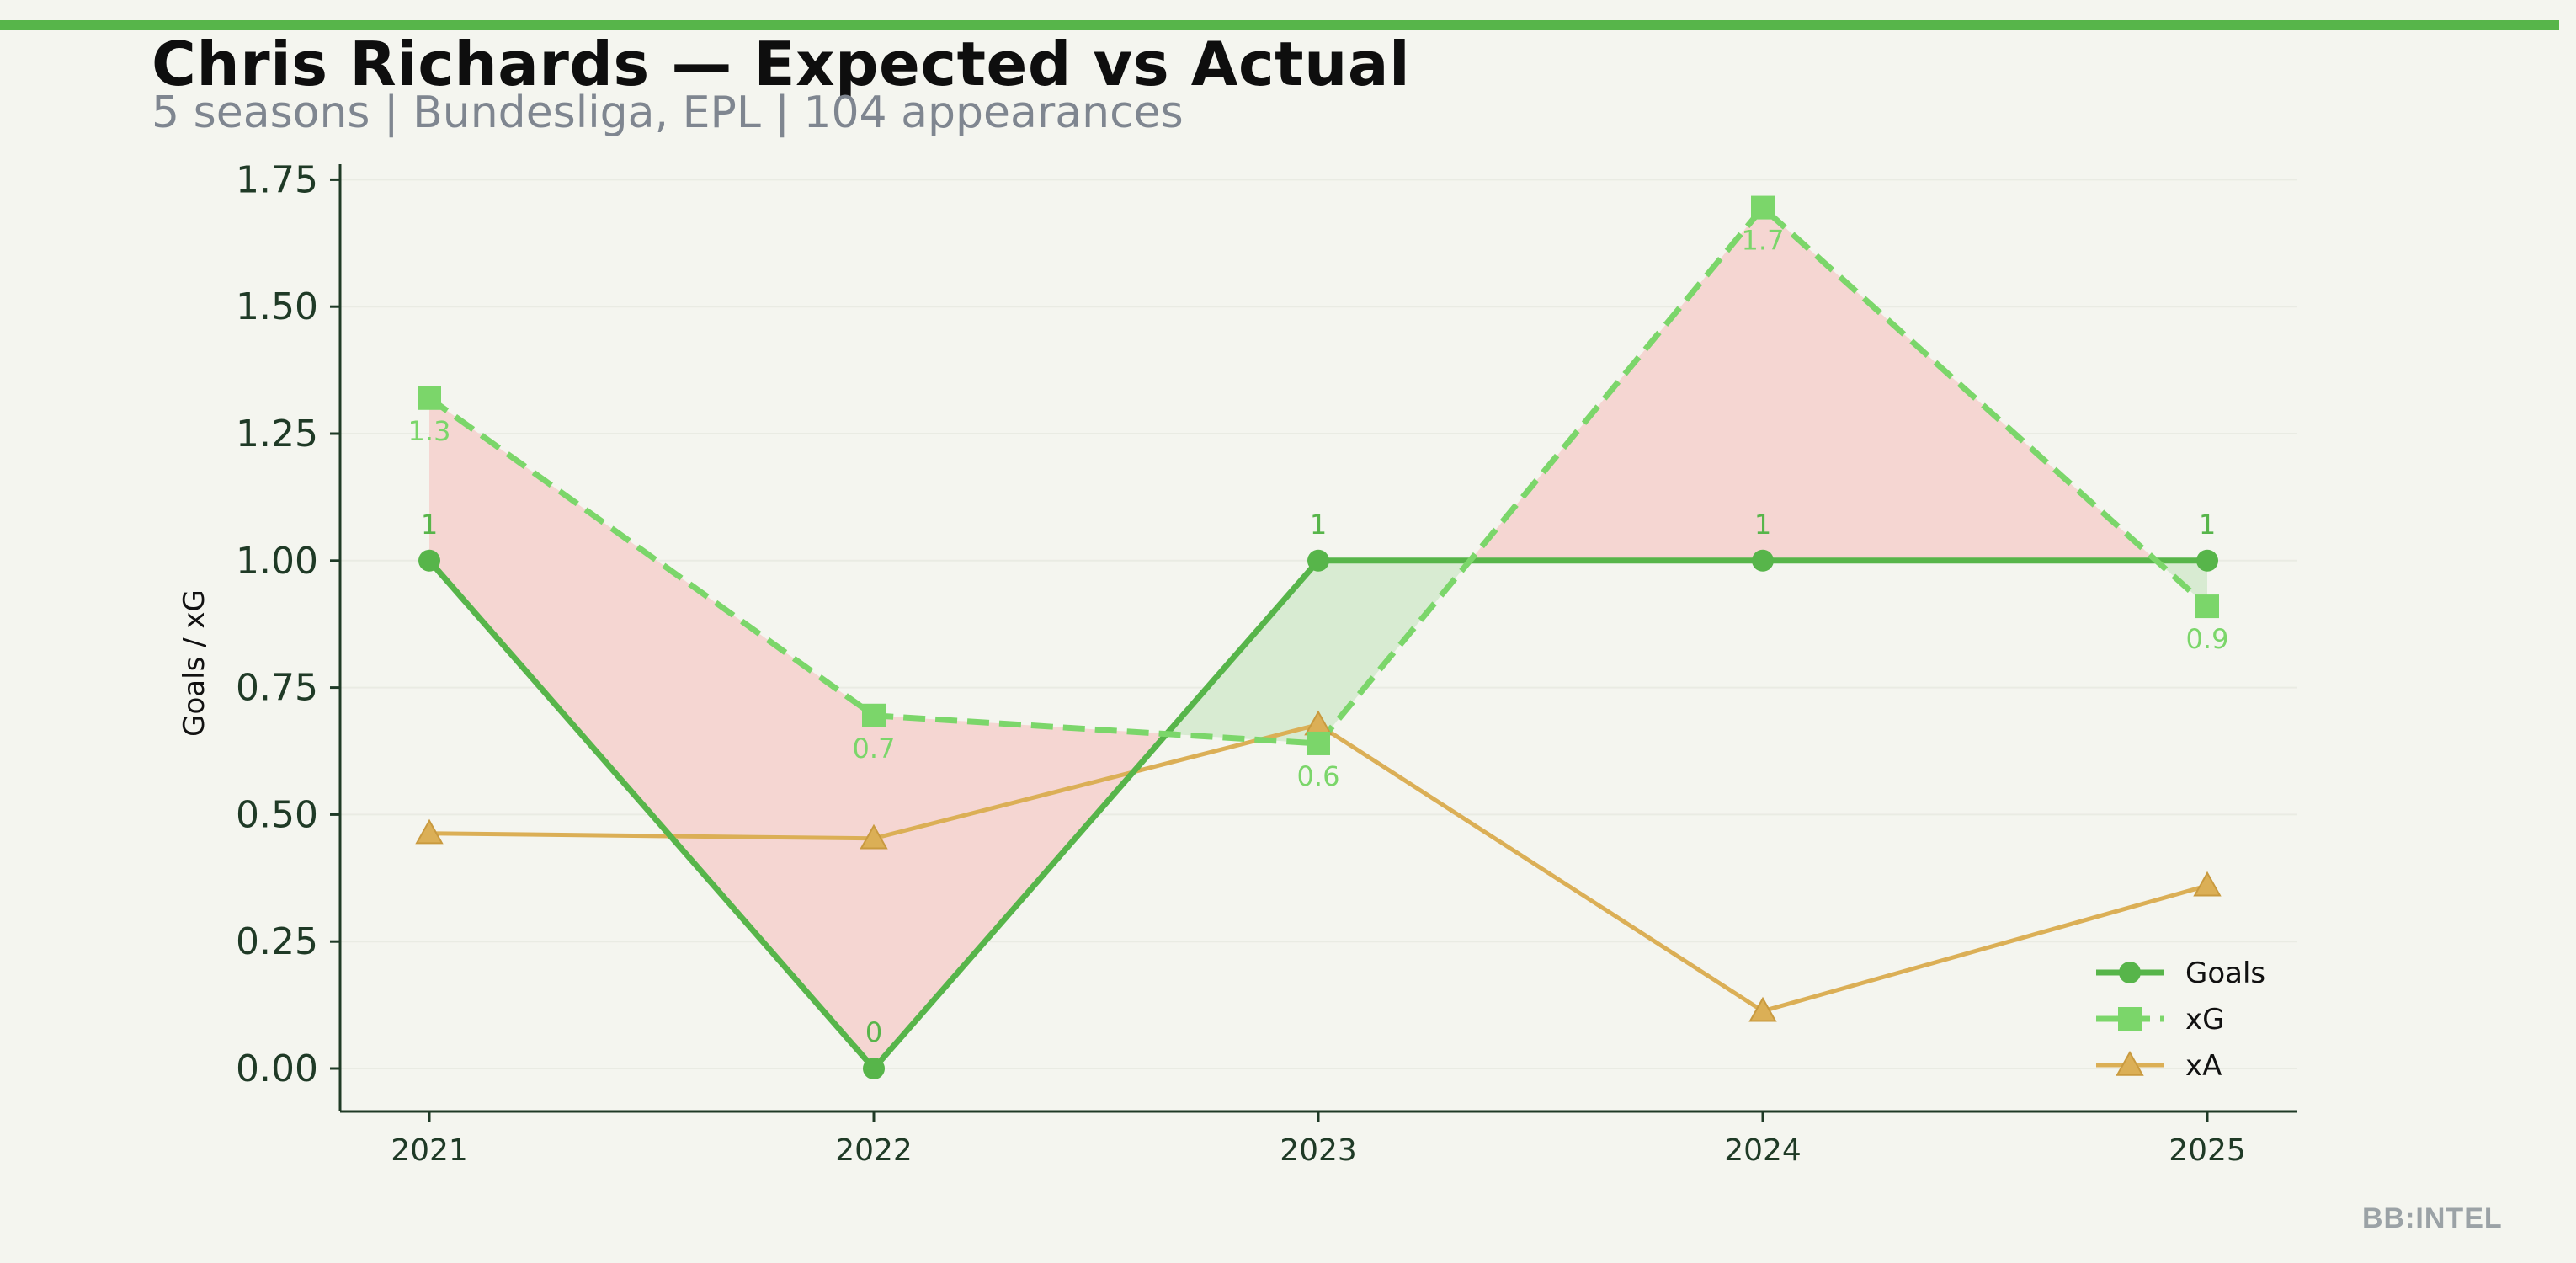 The image size is (2576, 1263). I want to click on chart-title: Chris Richards — Expected vs Actual, so click(781, 64).